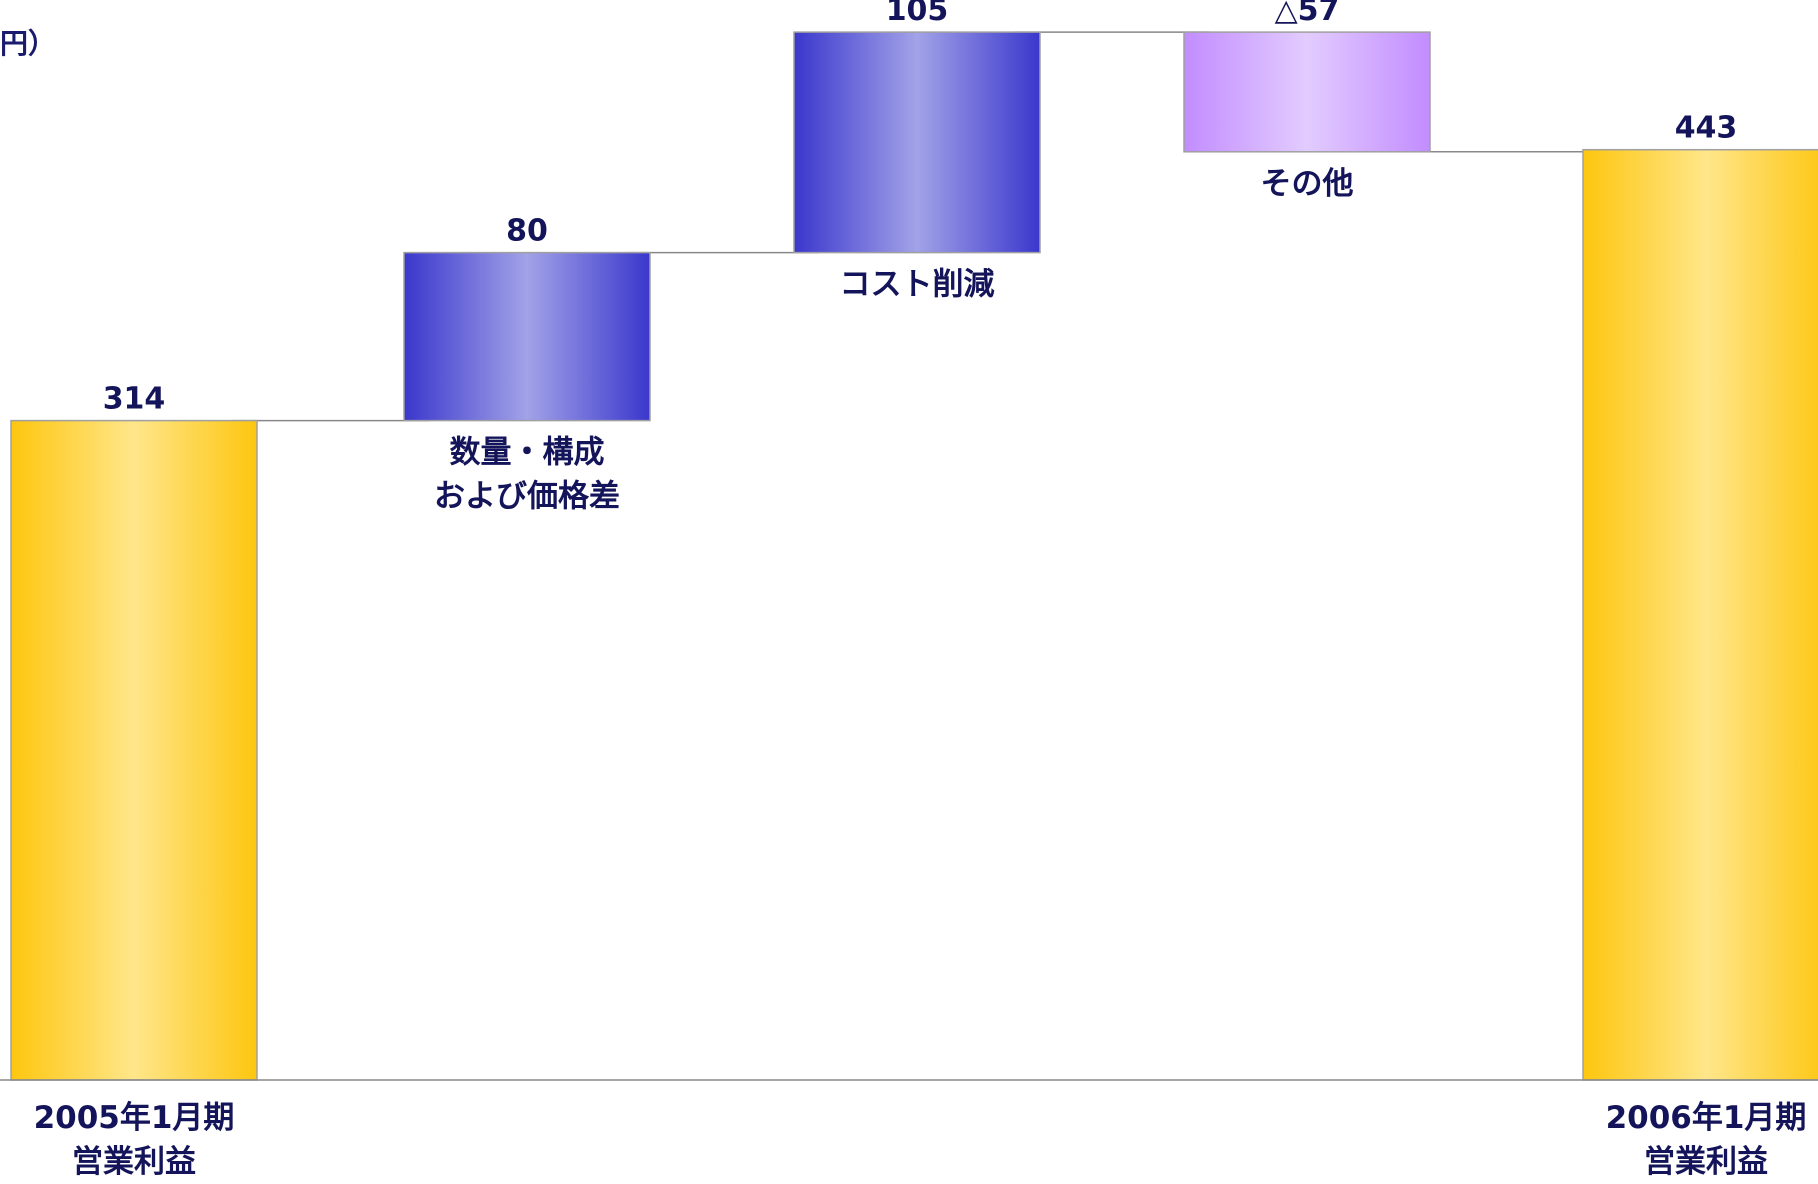 The width and height of the screenshot is (1818, 1184). What do you see at coordinates (1706, 1140) in the screenshot?
I see `category-label-5: 2006年1月期営業利益` at bounding box center [1706, 1140].